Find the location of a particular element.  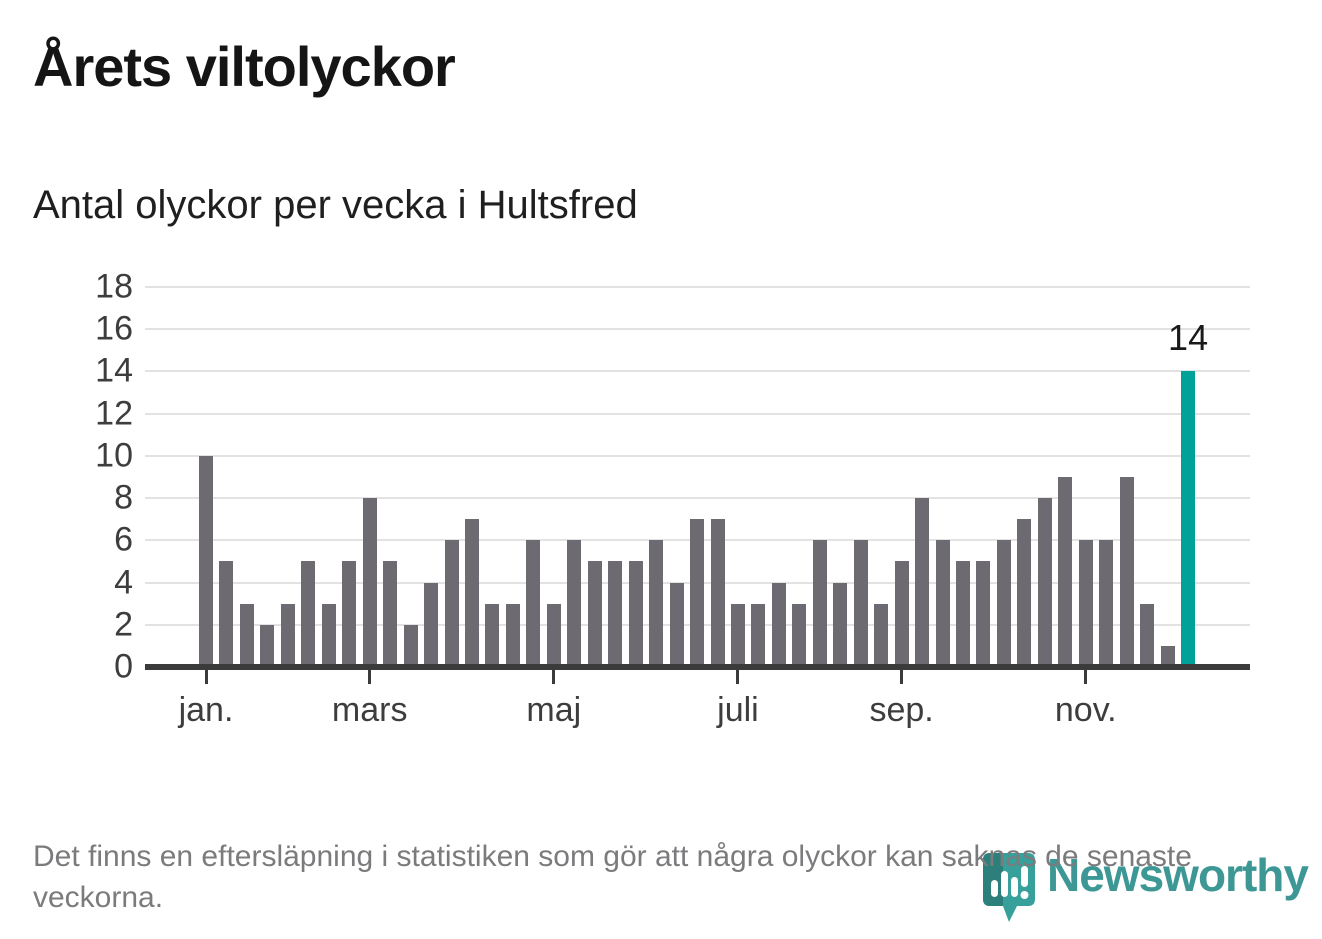

x-tick-label-mars: mars is located at coordinates (369, 710).